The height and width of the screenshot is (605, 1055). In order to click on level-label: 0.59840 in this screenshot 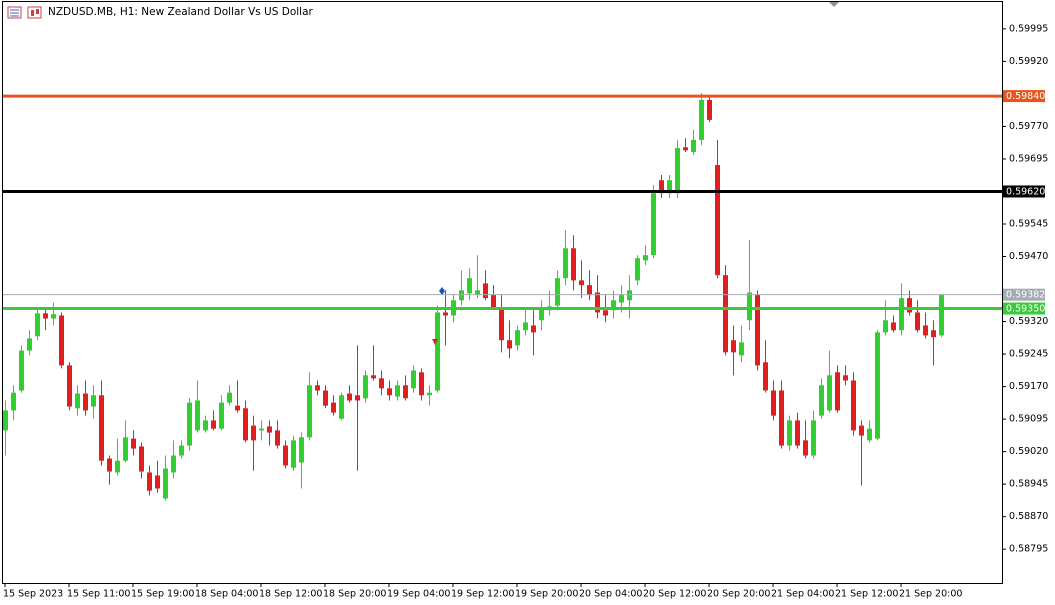, I will do `click(1025, 96)`.